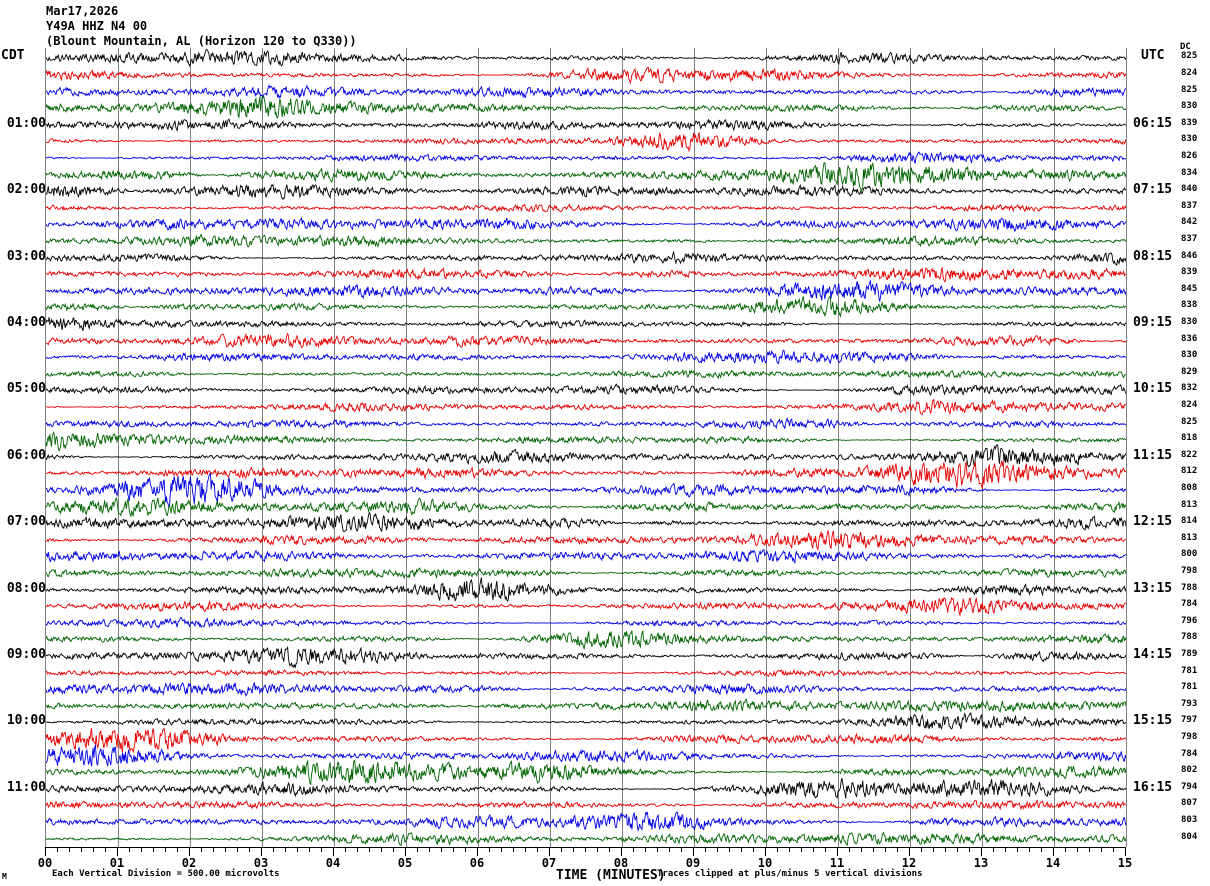 This screenshot has width=1210, height=886. What do you see at coordinates (1189, 388) in the screenshot?
I see `dc-value-row-20: 832` at bounding box center [1189, 388].